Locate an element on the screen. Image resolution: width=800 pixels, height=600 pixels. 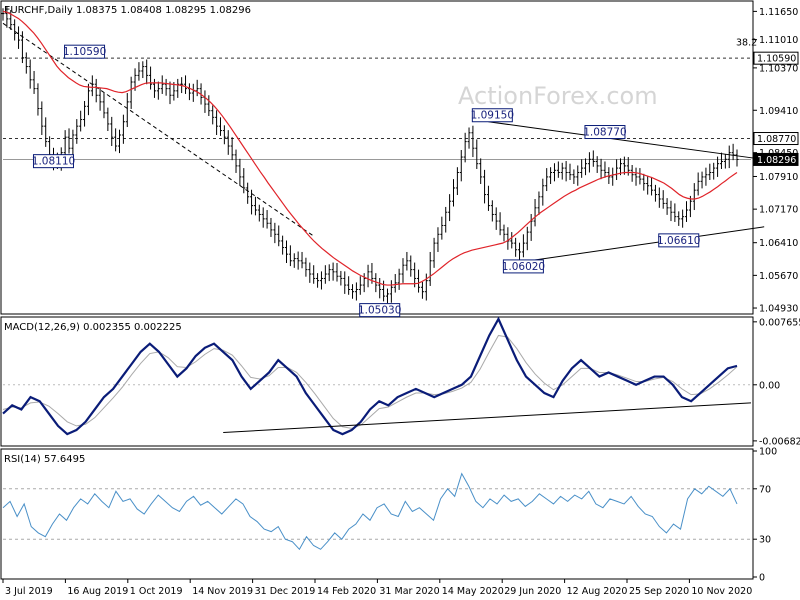
annotation-label: 1.06020 is located at coordinates (523, 267).